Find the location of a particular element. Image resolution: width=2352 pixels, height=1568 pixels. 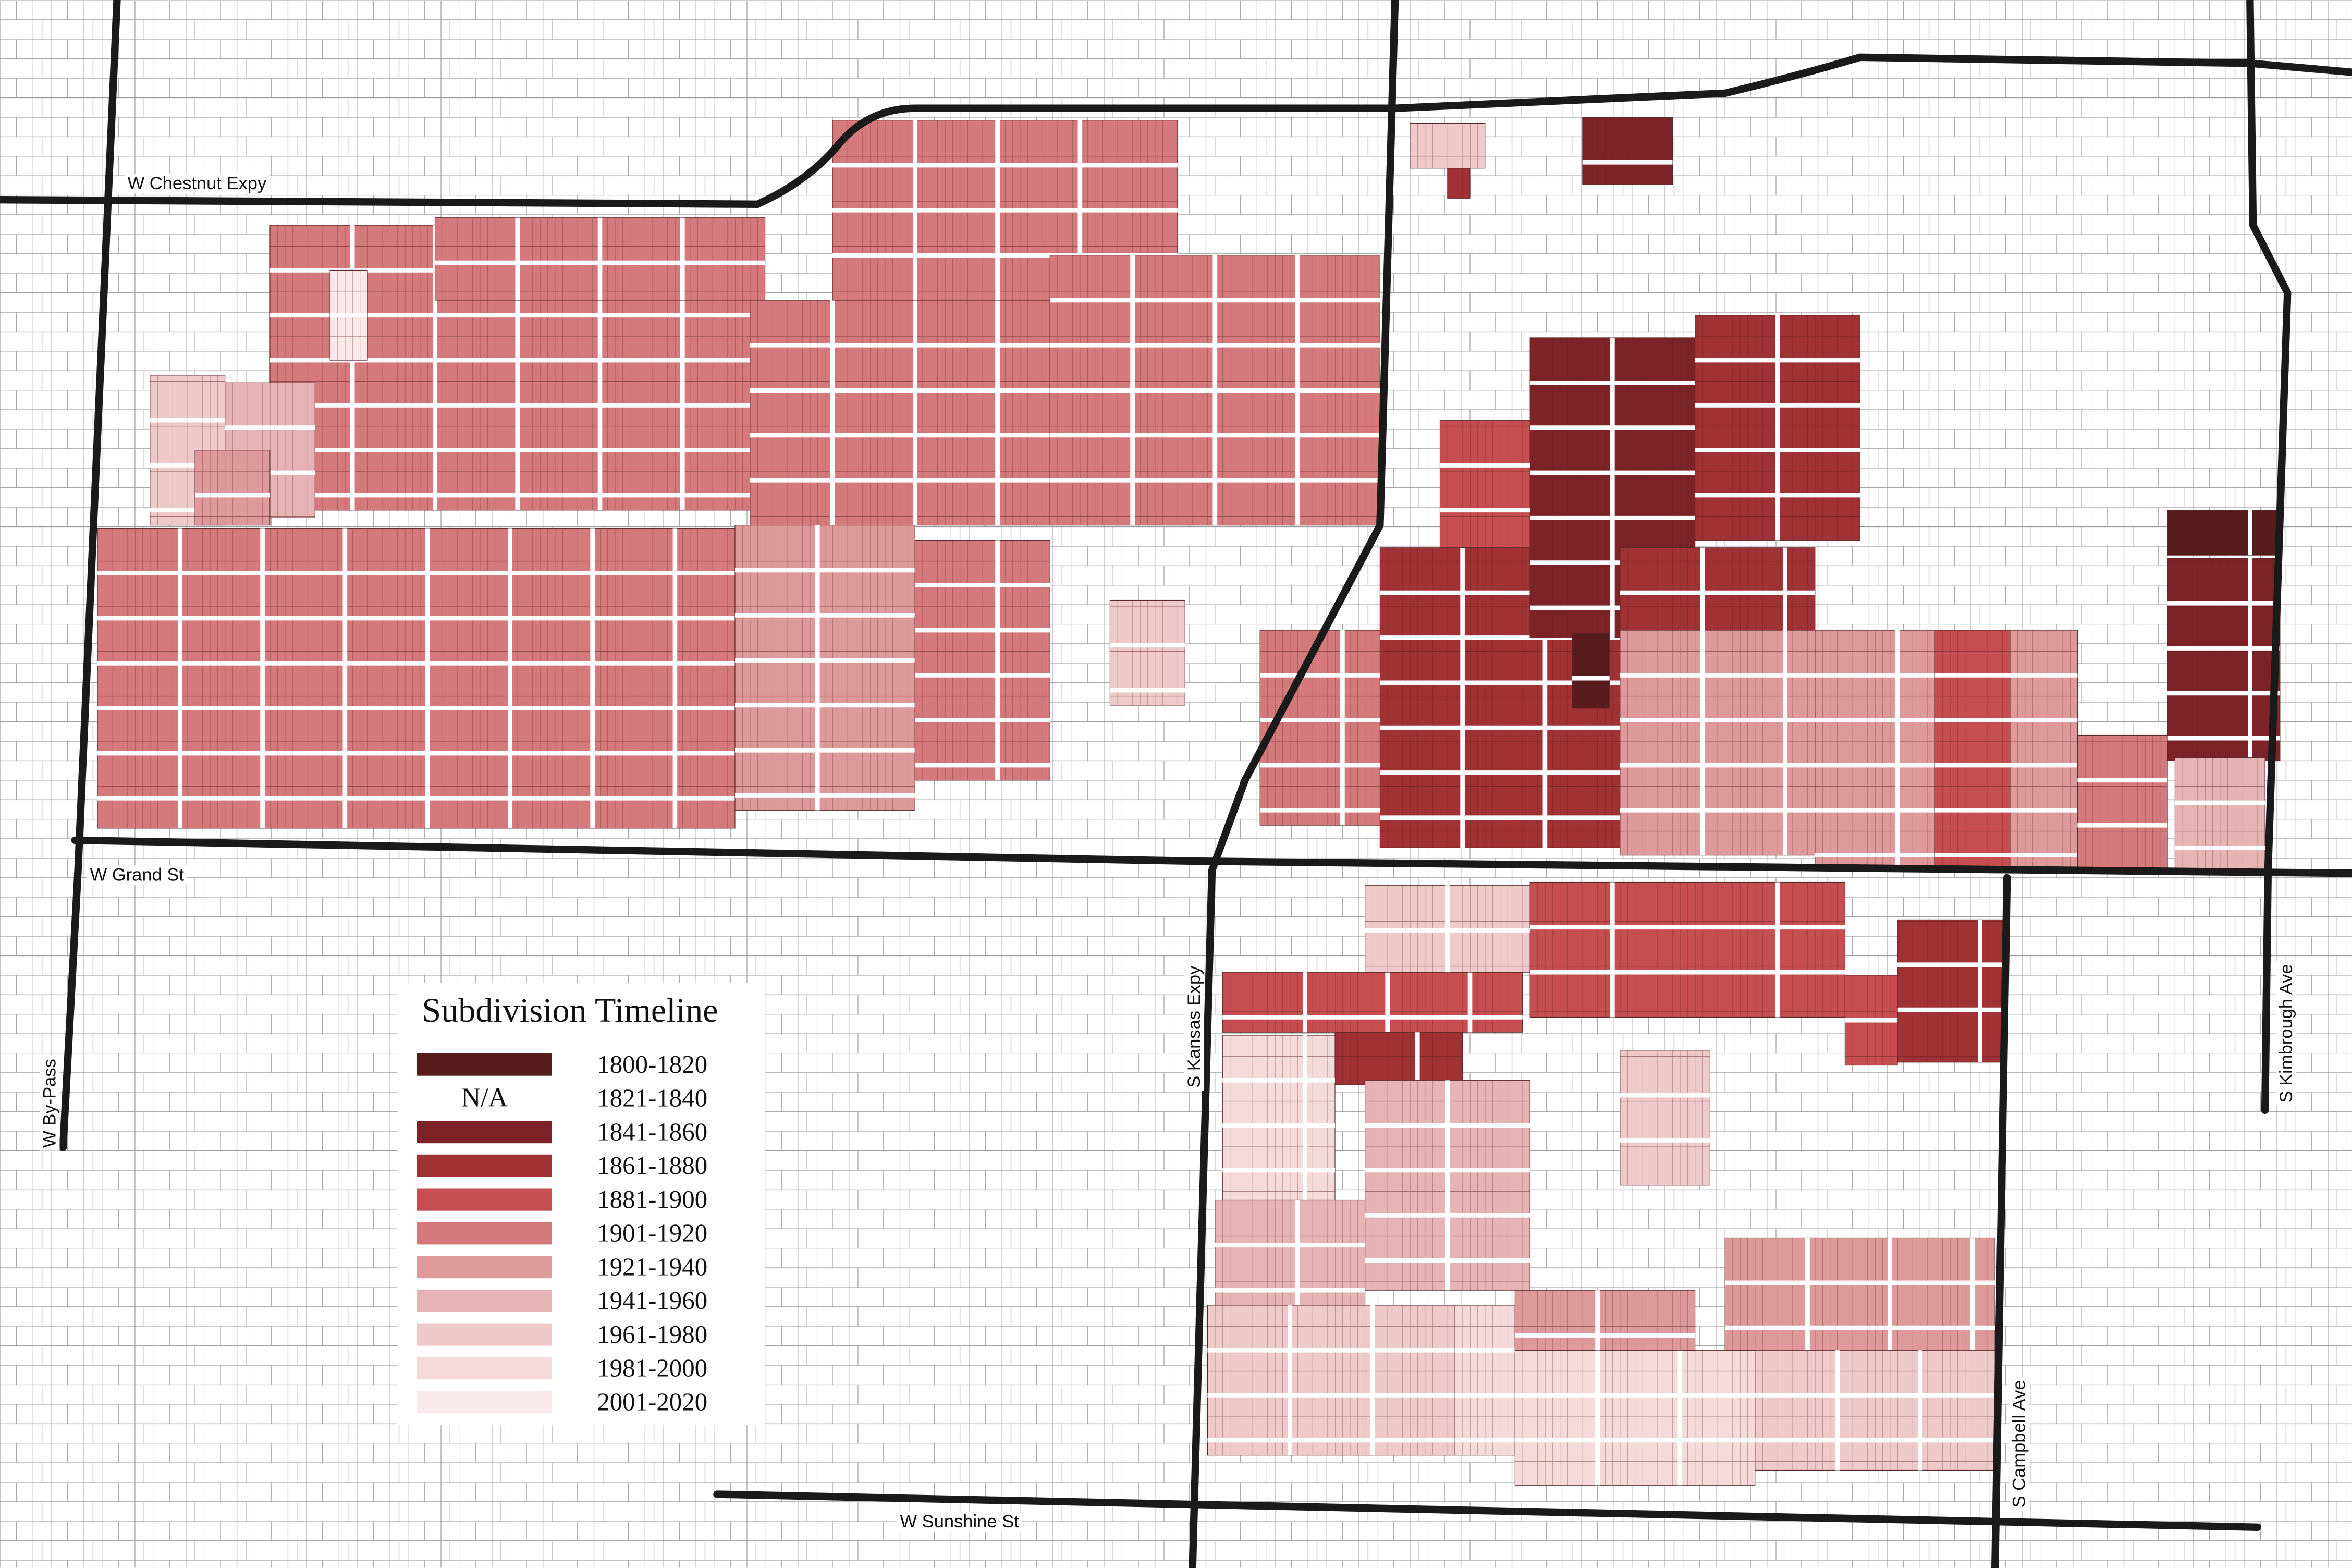

legend-label: 1981-2000 is located at coordinates (652, 1368).